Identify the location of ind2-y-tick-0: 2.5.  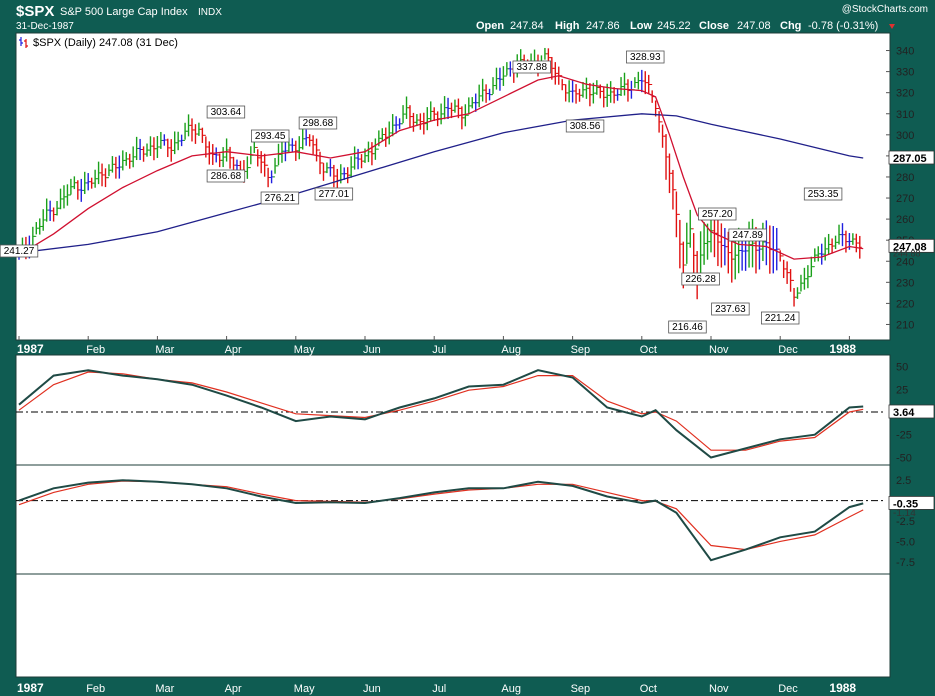
(903, 481).